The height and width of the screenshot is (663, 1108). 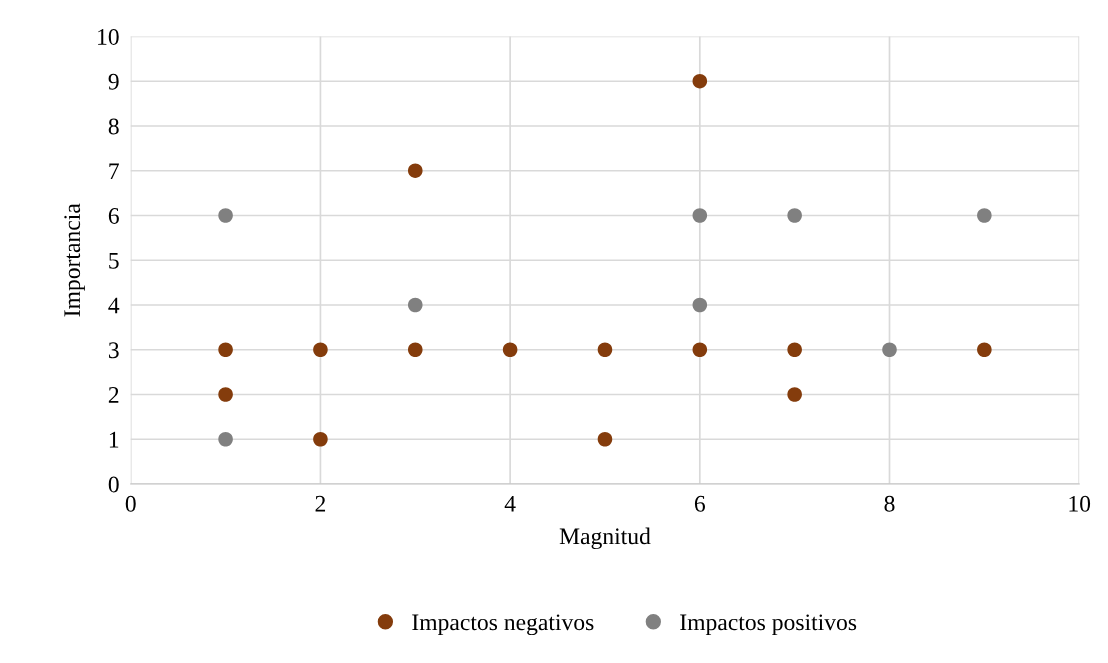 I want to click on y-tick-label: 10, so click(x=108, y=36).